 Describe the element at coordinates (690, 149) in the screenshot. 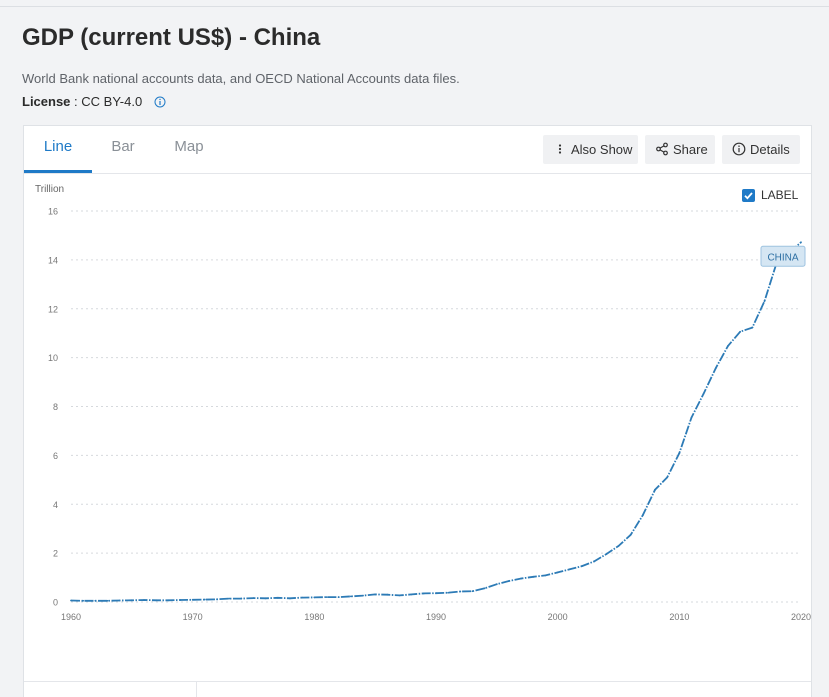

I see `share-label: Share` at that location.